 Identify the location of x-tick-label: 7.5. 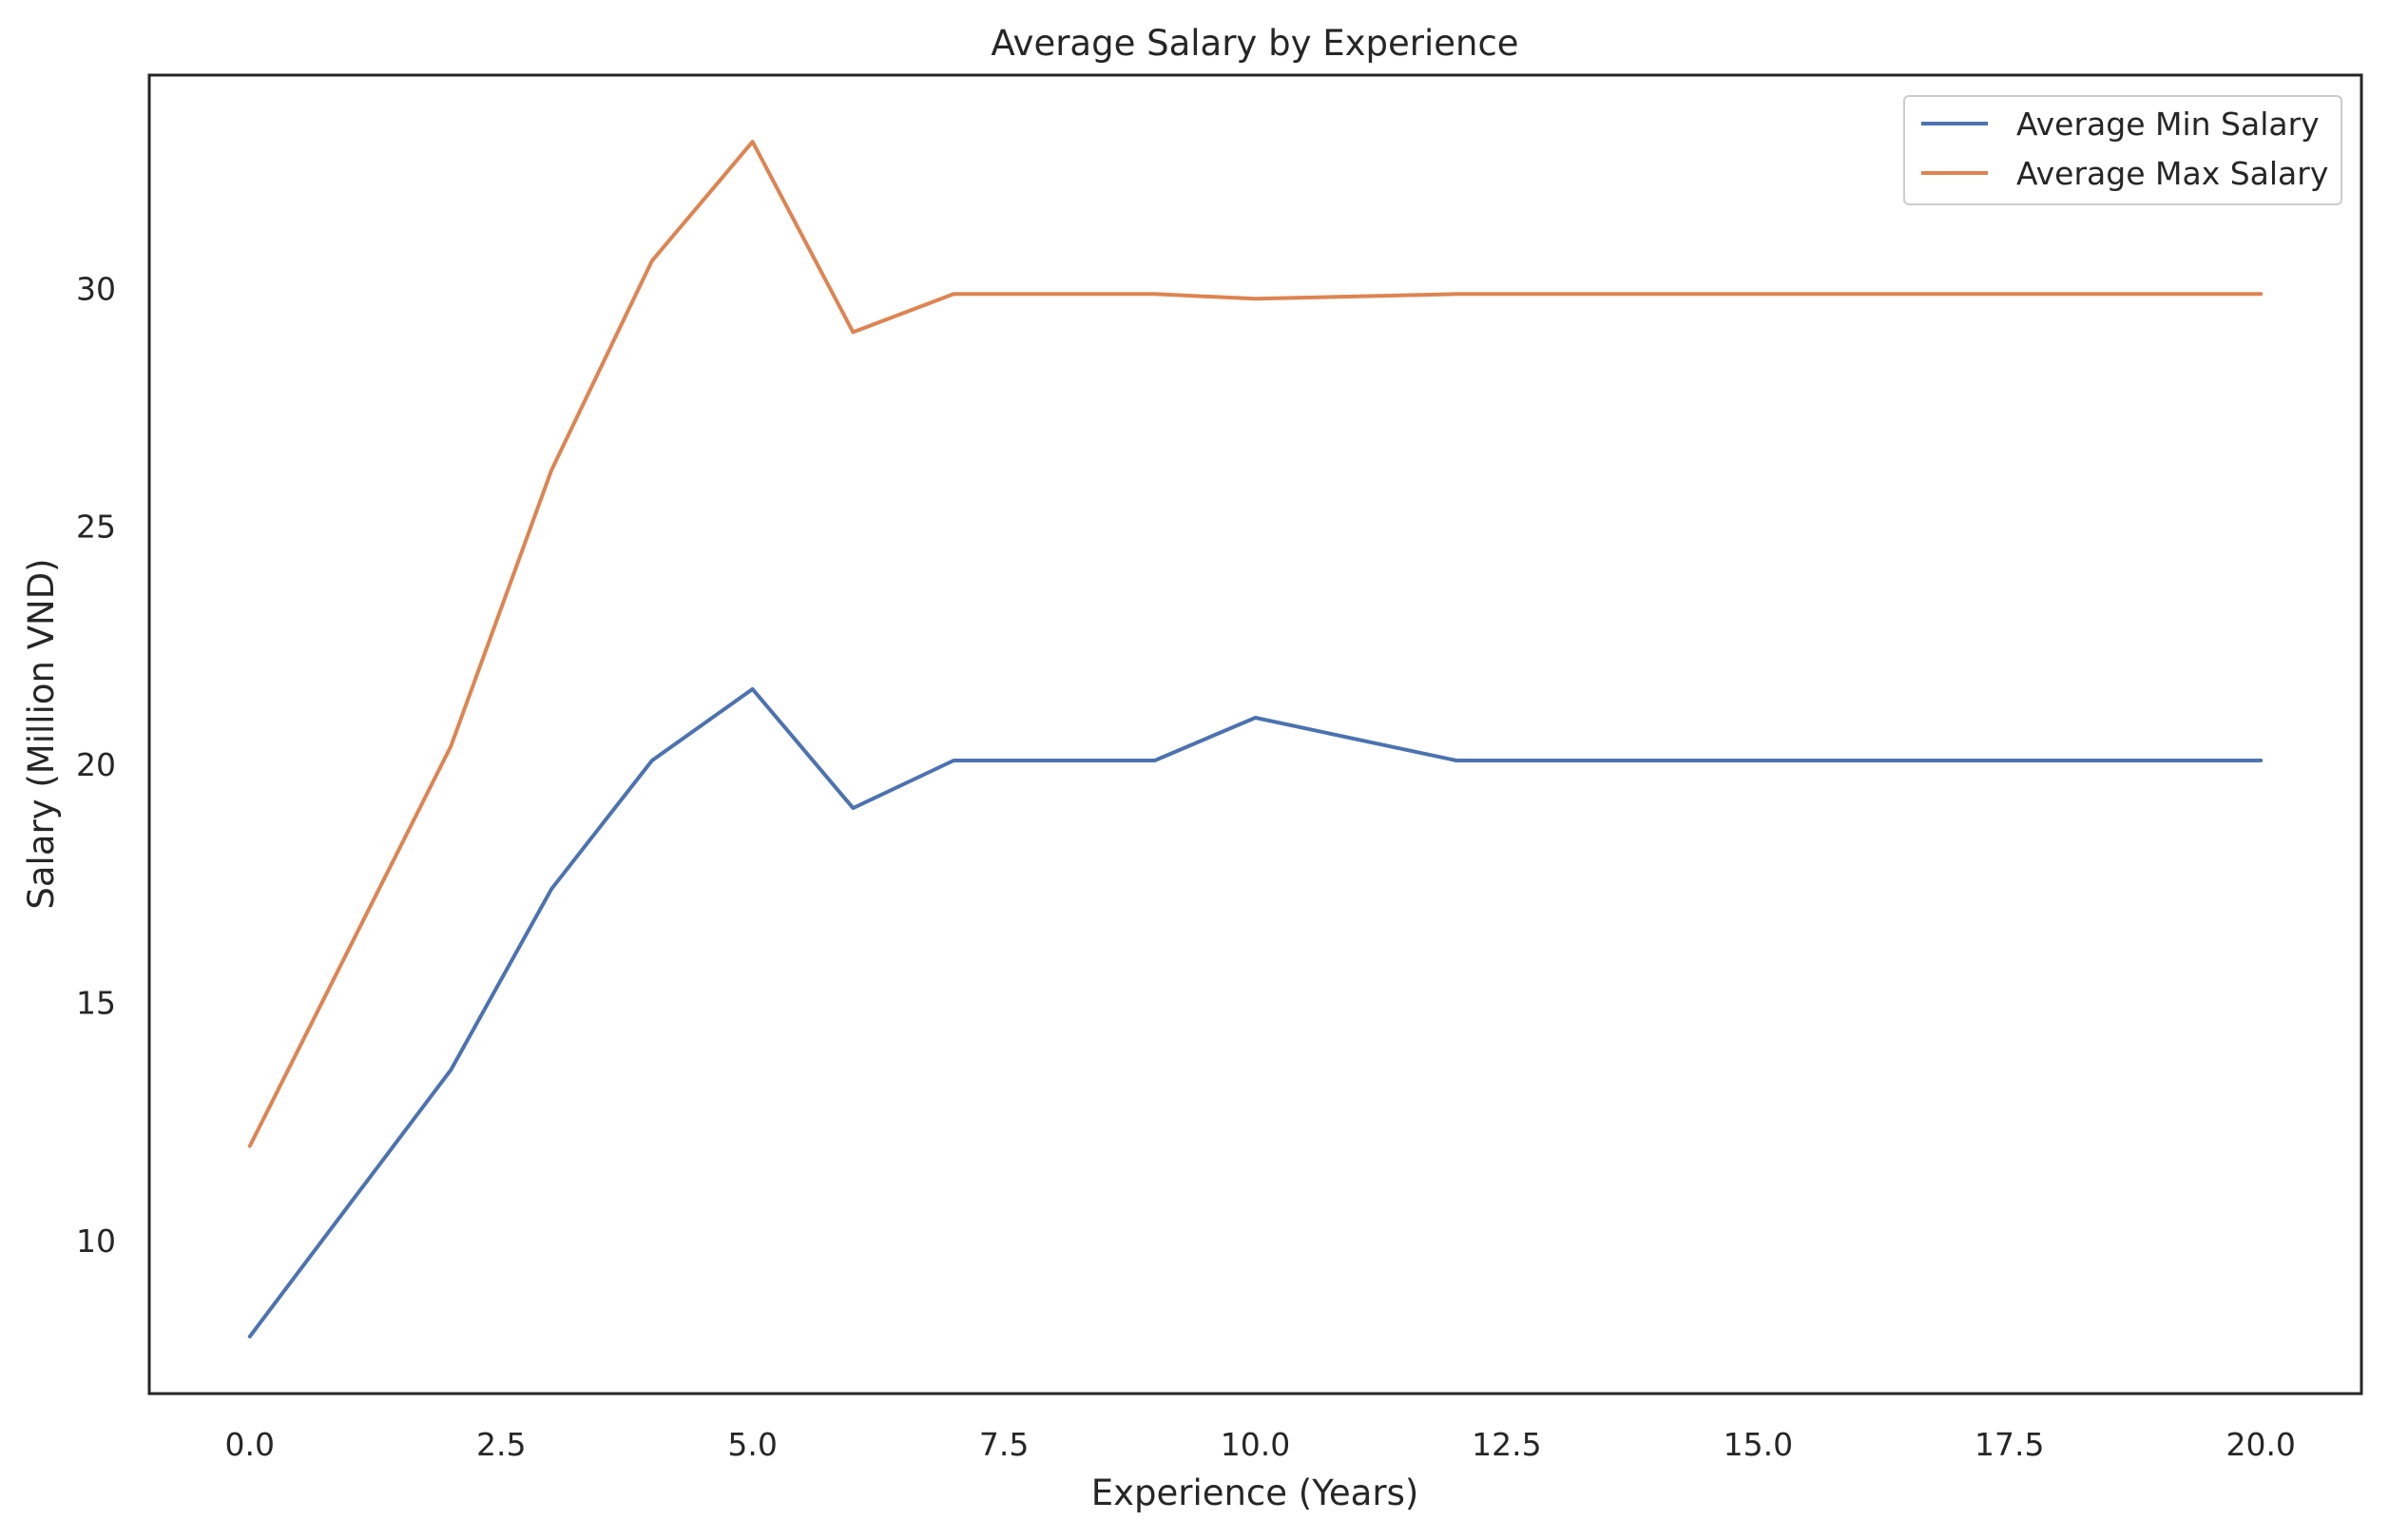
(1004, 1444).